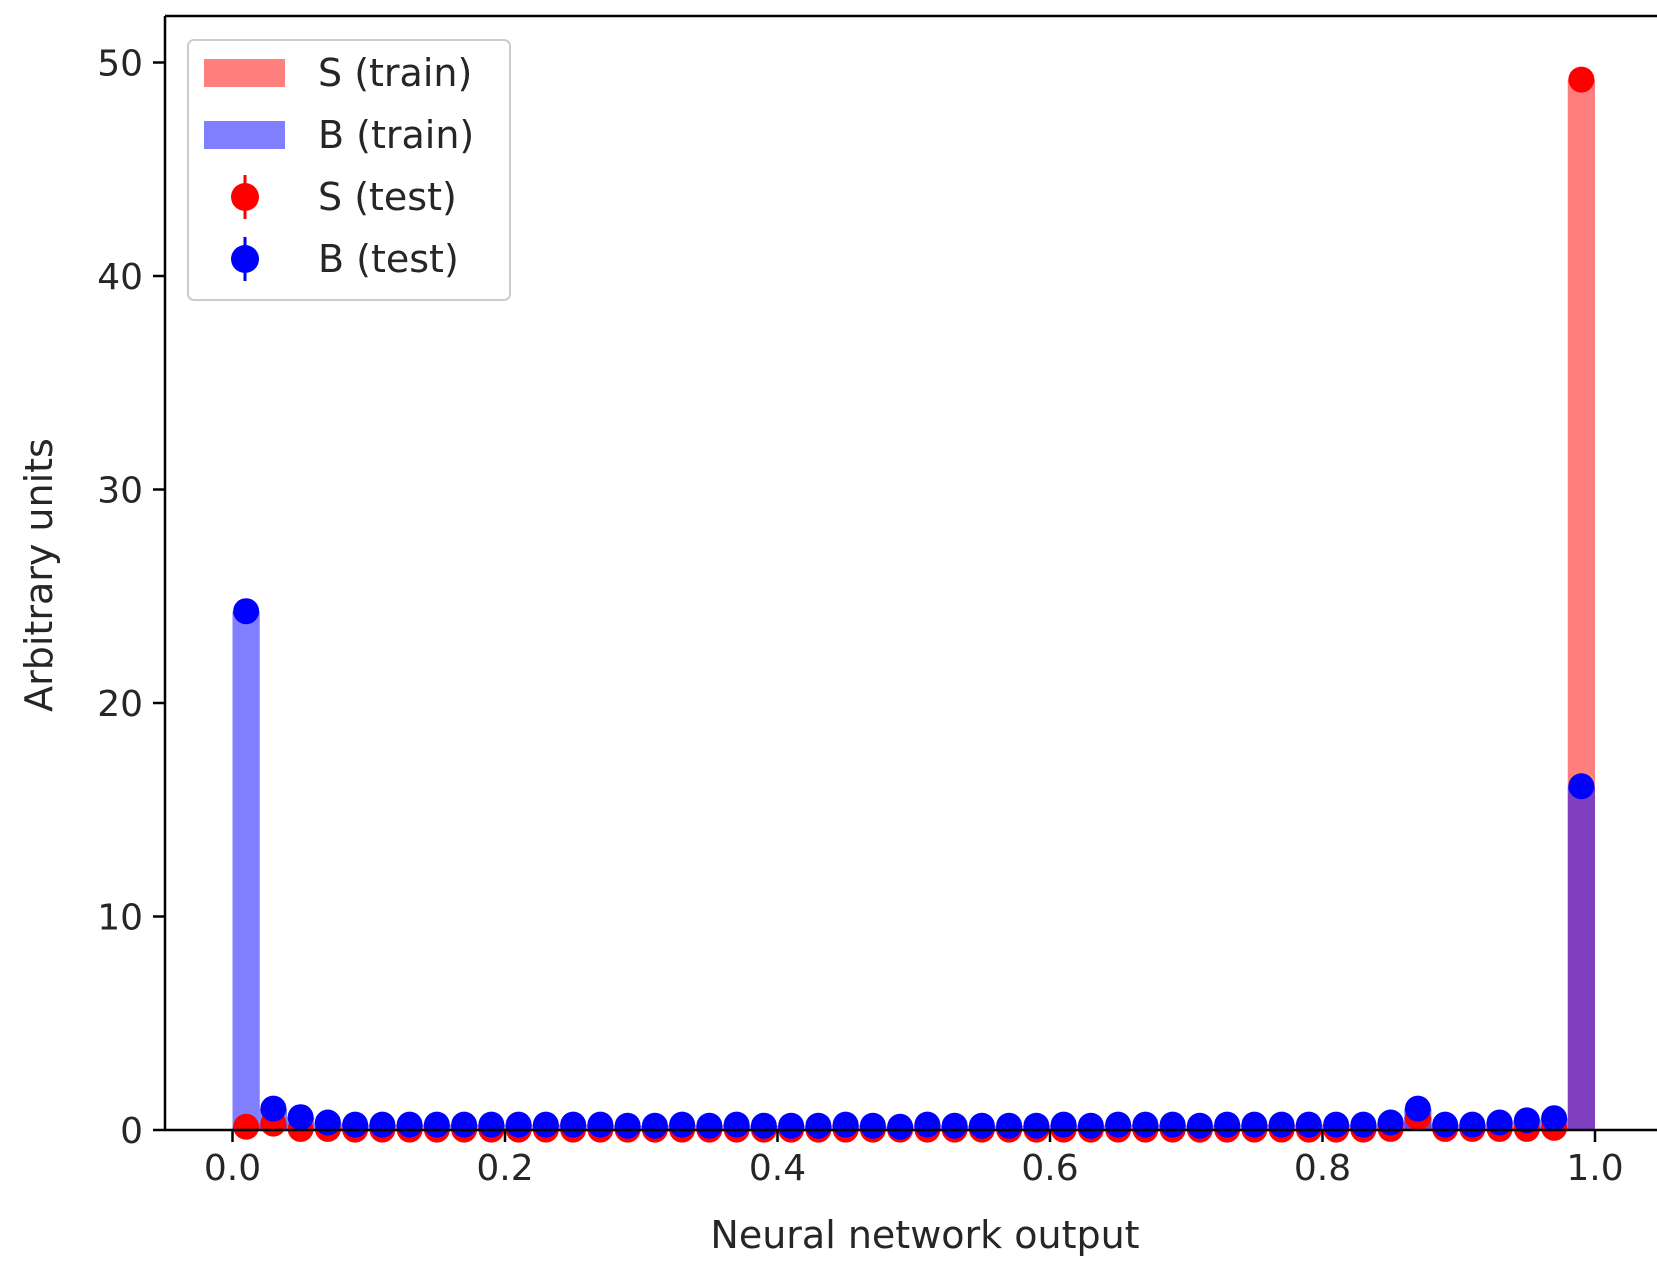 The height and width of the screenshot is (1262, 1657). What do you see at coordinates (120, 277) in the screenshot?
I see `y-tick-label: 40` at bounding box center [120, 277].